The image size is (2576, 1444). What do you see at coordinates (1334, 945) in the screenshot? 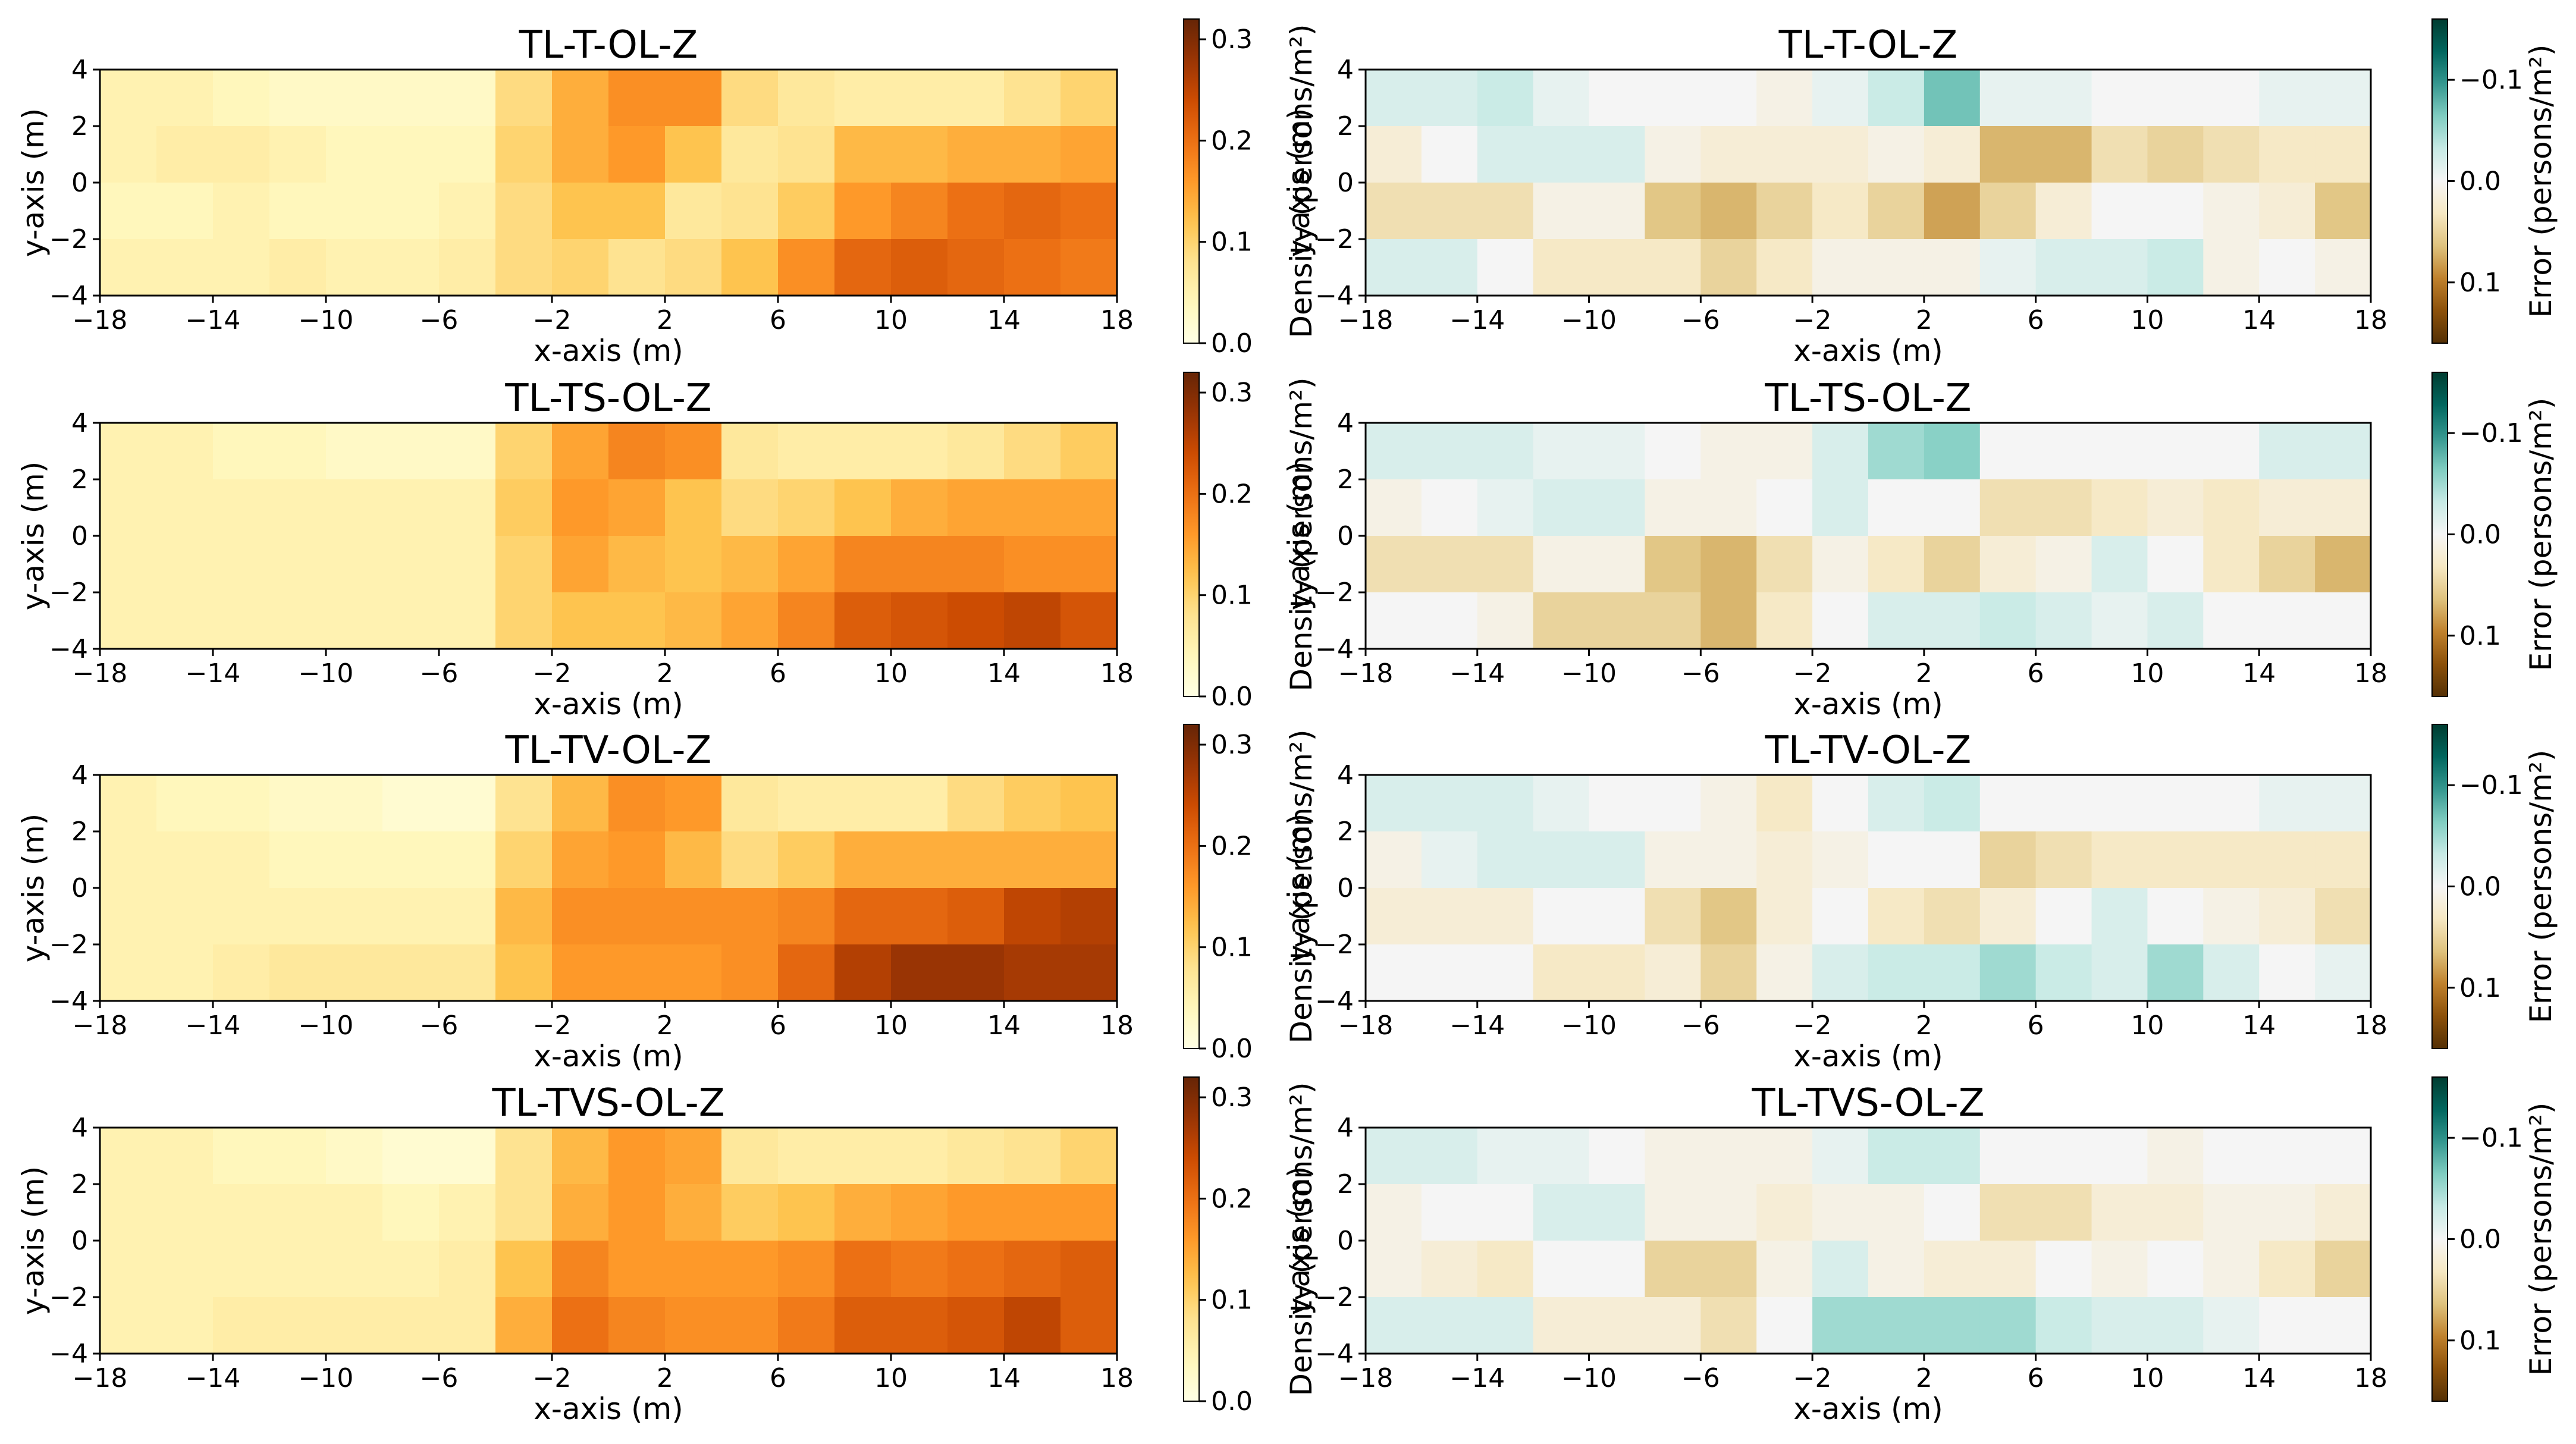
I see `y-tick-label: −2` at bounding box center [1334, 945].